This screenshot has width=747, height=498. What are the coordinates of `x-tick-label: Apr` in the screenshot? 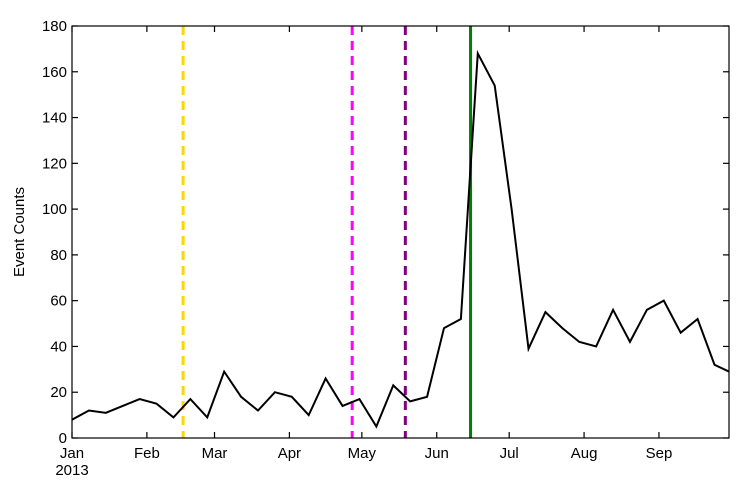 It's located at (289, 453).